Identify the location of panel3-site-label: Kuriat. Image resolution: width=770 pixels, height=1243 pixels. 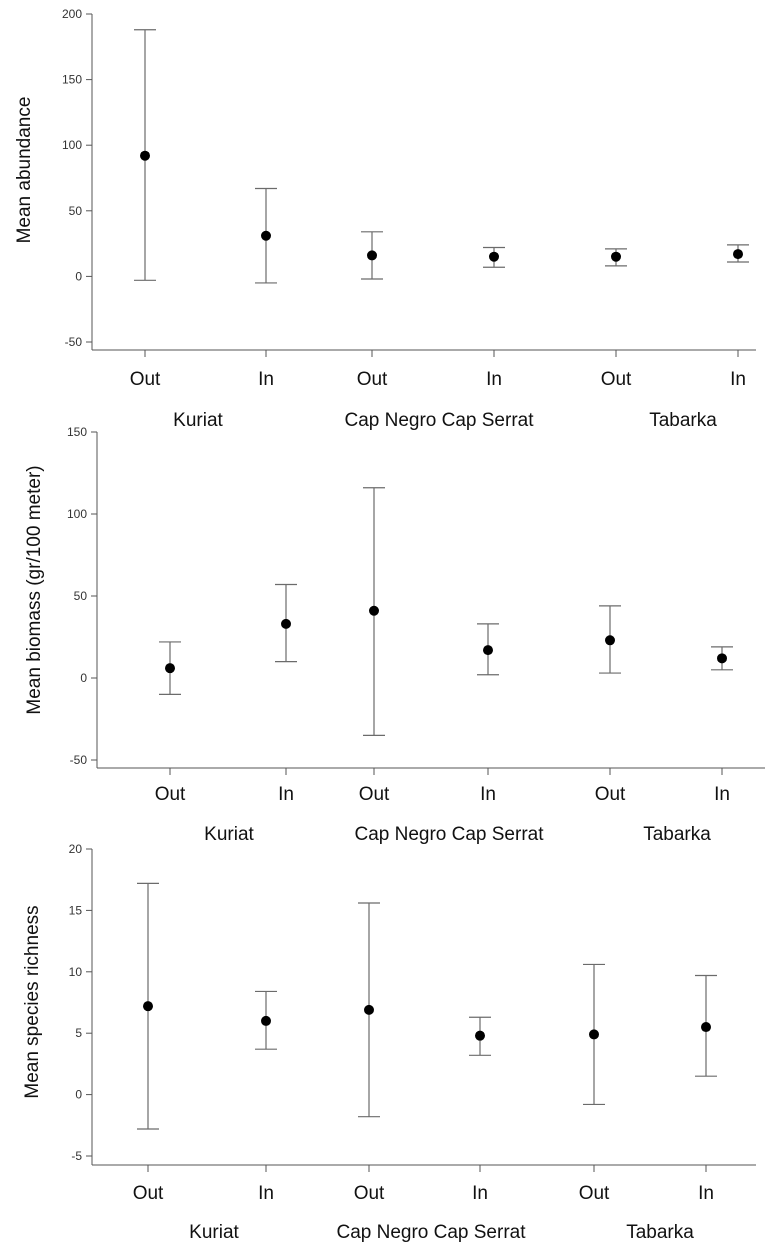
(214, 1232).